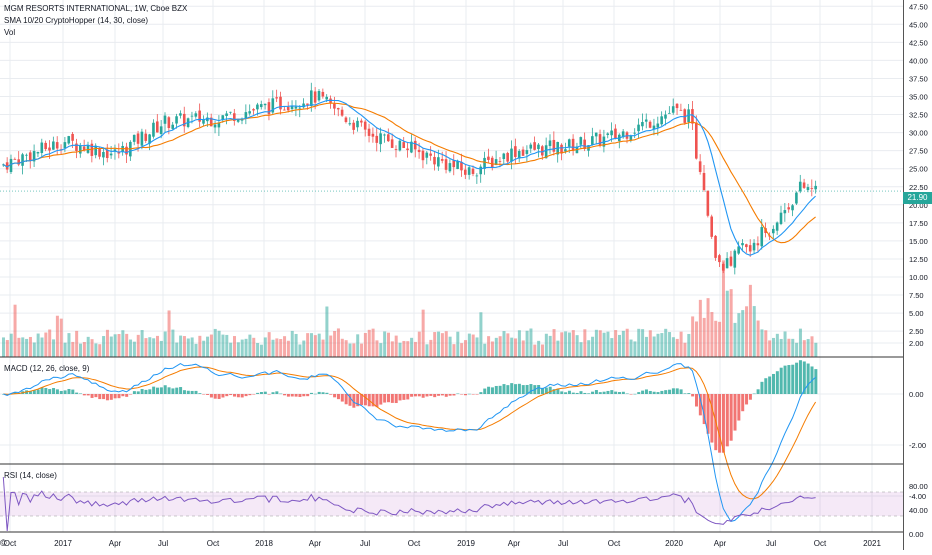 The width and height of the screenshot is (932, 555). I want to click on rsi-tick-label: 0.00, so click(916, 534).